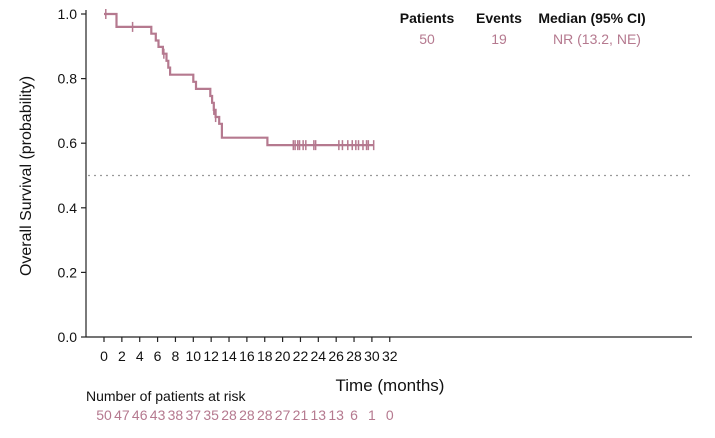  What do you see at coordinates (68, 272) in the screenshot?
I see `y-tick-label: 0.2` at bounding box center [68, 272].